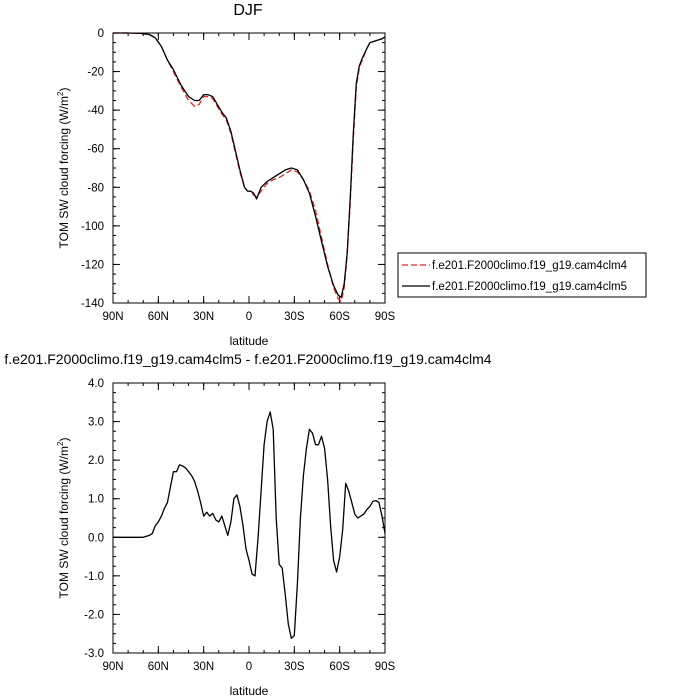 The image size is (700, 700). Describe the element at coordinates (92, 265) in the screenshot. I see `panel-top-y-tick-label: -120` at that location.